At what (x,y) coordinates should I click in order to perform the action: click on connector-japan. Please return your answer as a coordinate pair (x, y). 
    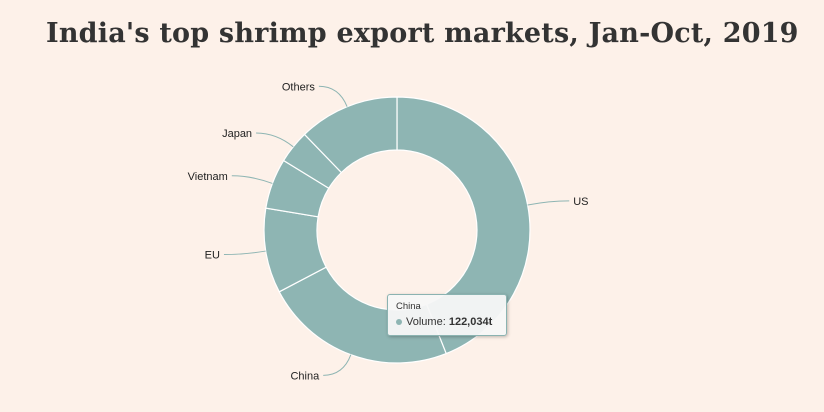
    Looking at the image, I should click on (275, 140).